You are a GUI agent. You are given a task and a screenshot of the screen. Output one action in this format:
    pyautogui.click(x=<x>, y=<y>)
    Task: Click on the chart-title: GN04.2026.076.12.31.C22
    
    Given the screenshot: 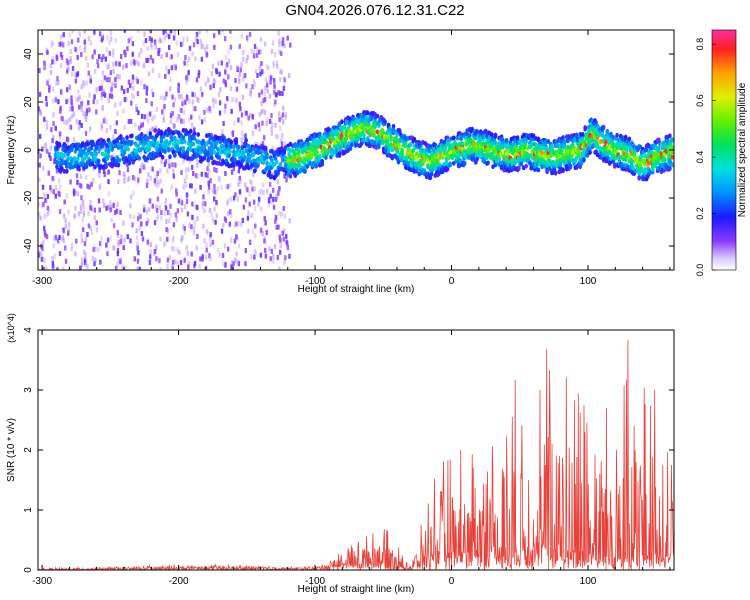 What is the action you would take?
    pyautogui.click(x=375, y=10)
    